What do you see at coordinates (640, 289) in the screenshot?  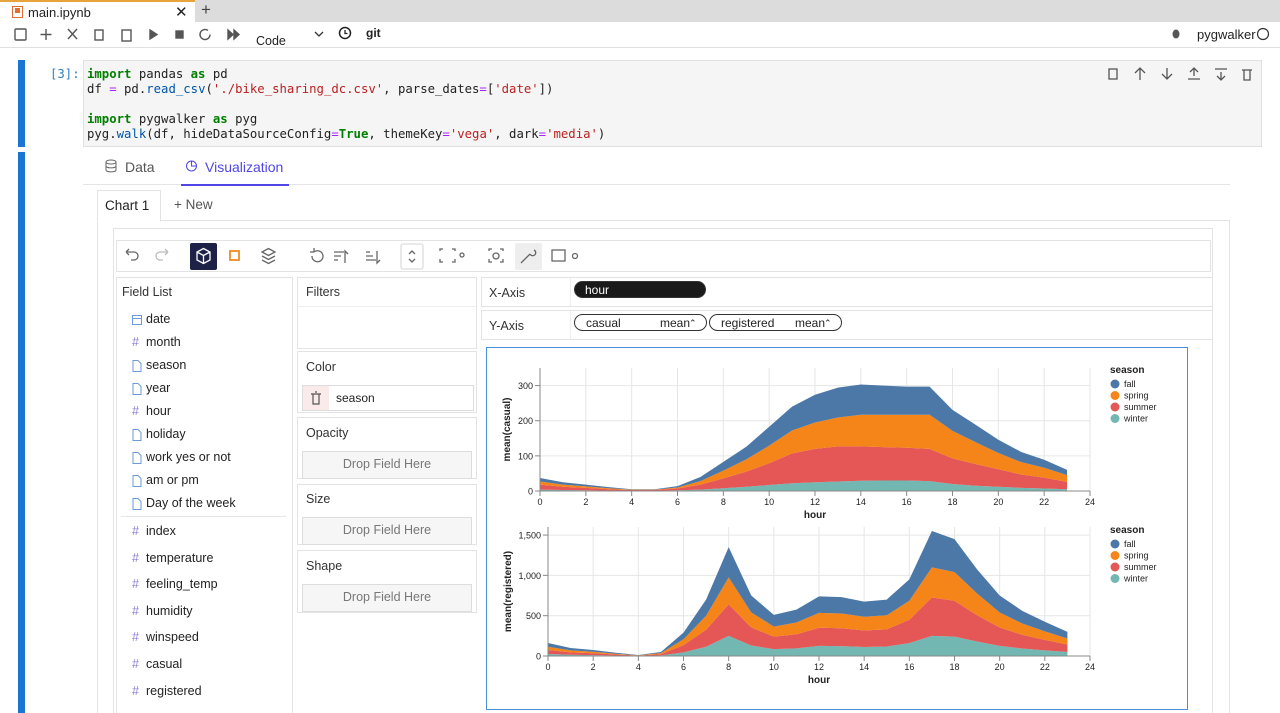 I see `shelf-pill: hour` at bounding box center [640, 289].